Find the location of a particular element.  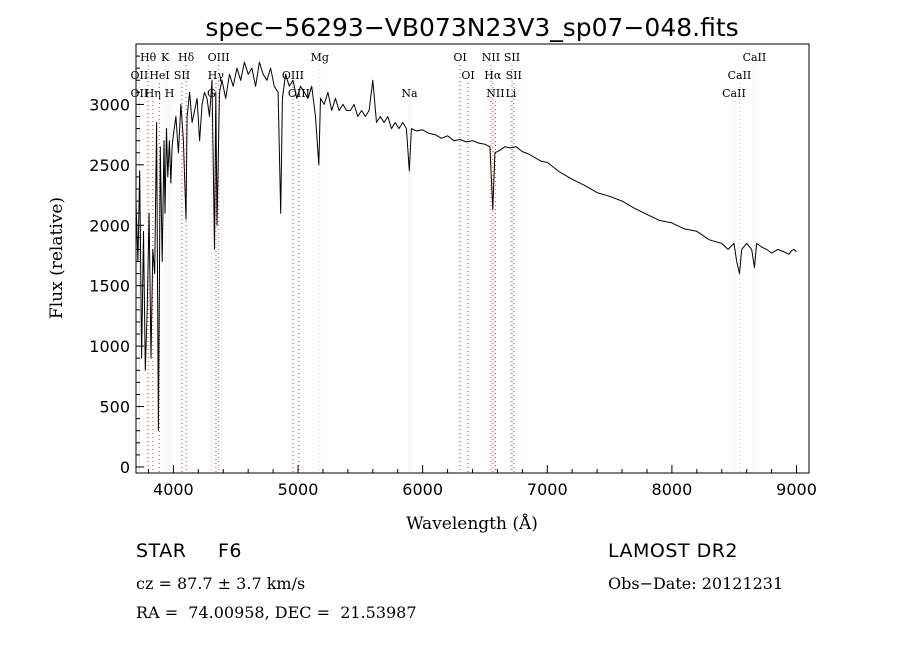

y-axis-label: Flux (relative) is located at coordinates (57, 258).